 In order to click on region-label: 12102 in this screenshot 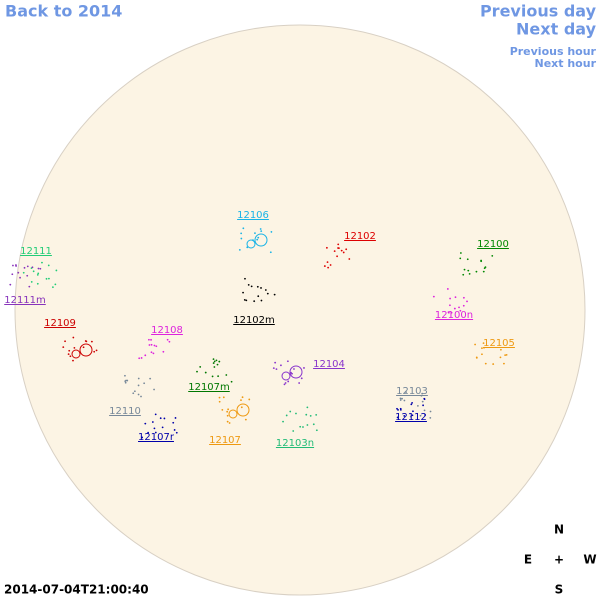, I will do `click(360, 236)`.